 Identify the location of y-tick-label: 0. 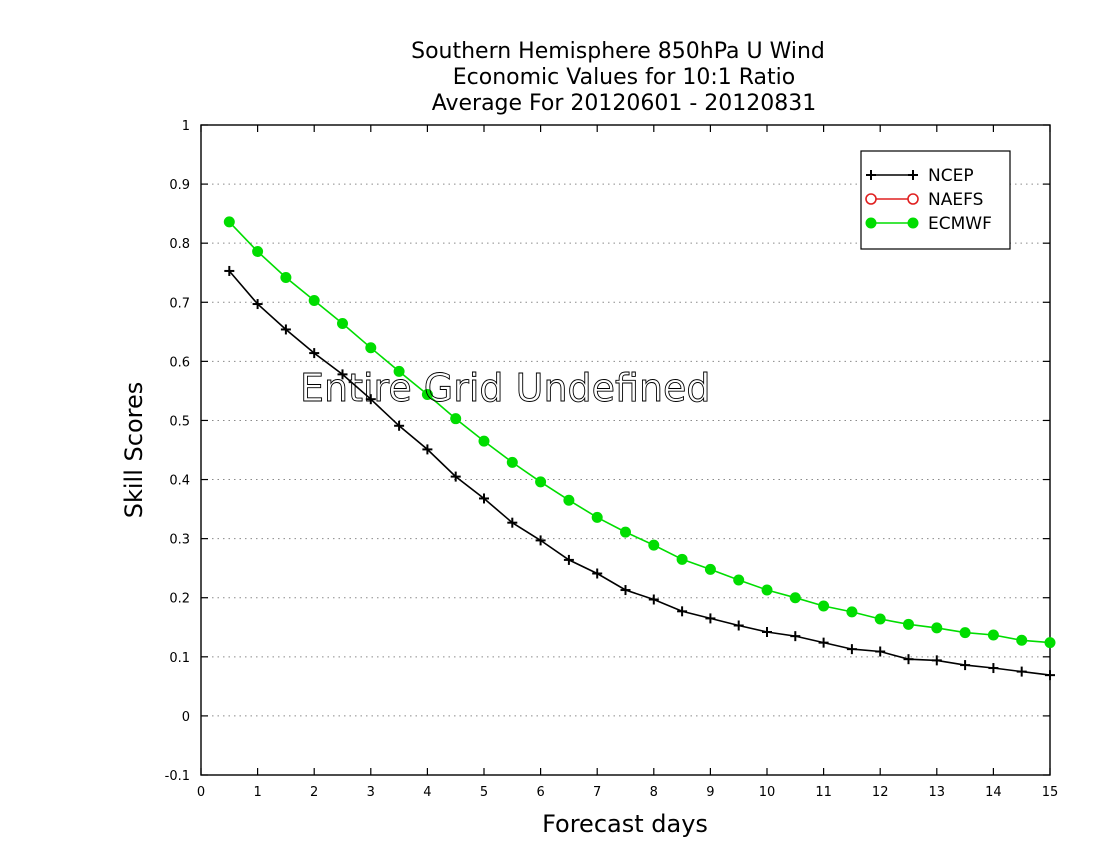
(186, 717).